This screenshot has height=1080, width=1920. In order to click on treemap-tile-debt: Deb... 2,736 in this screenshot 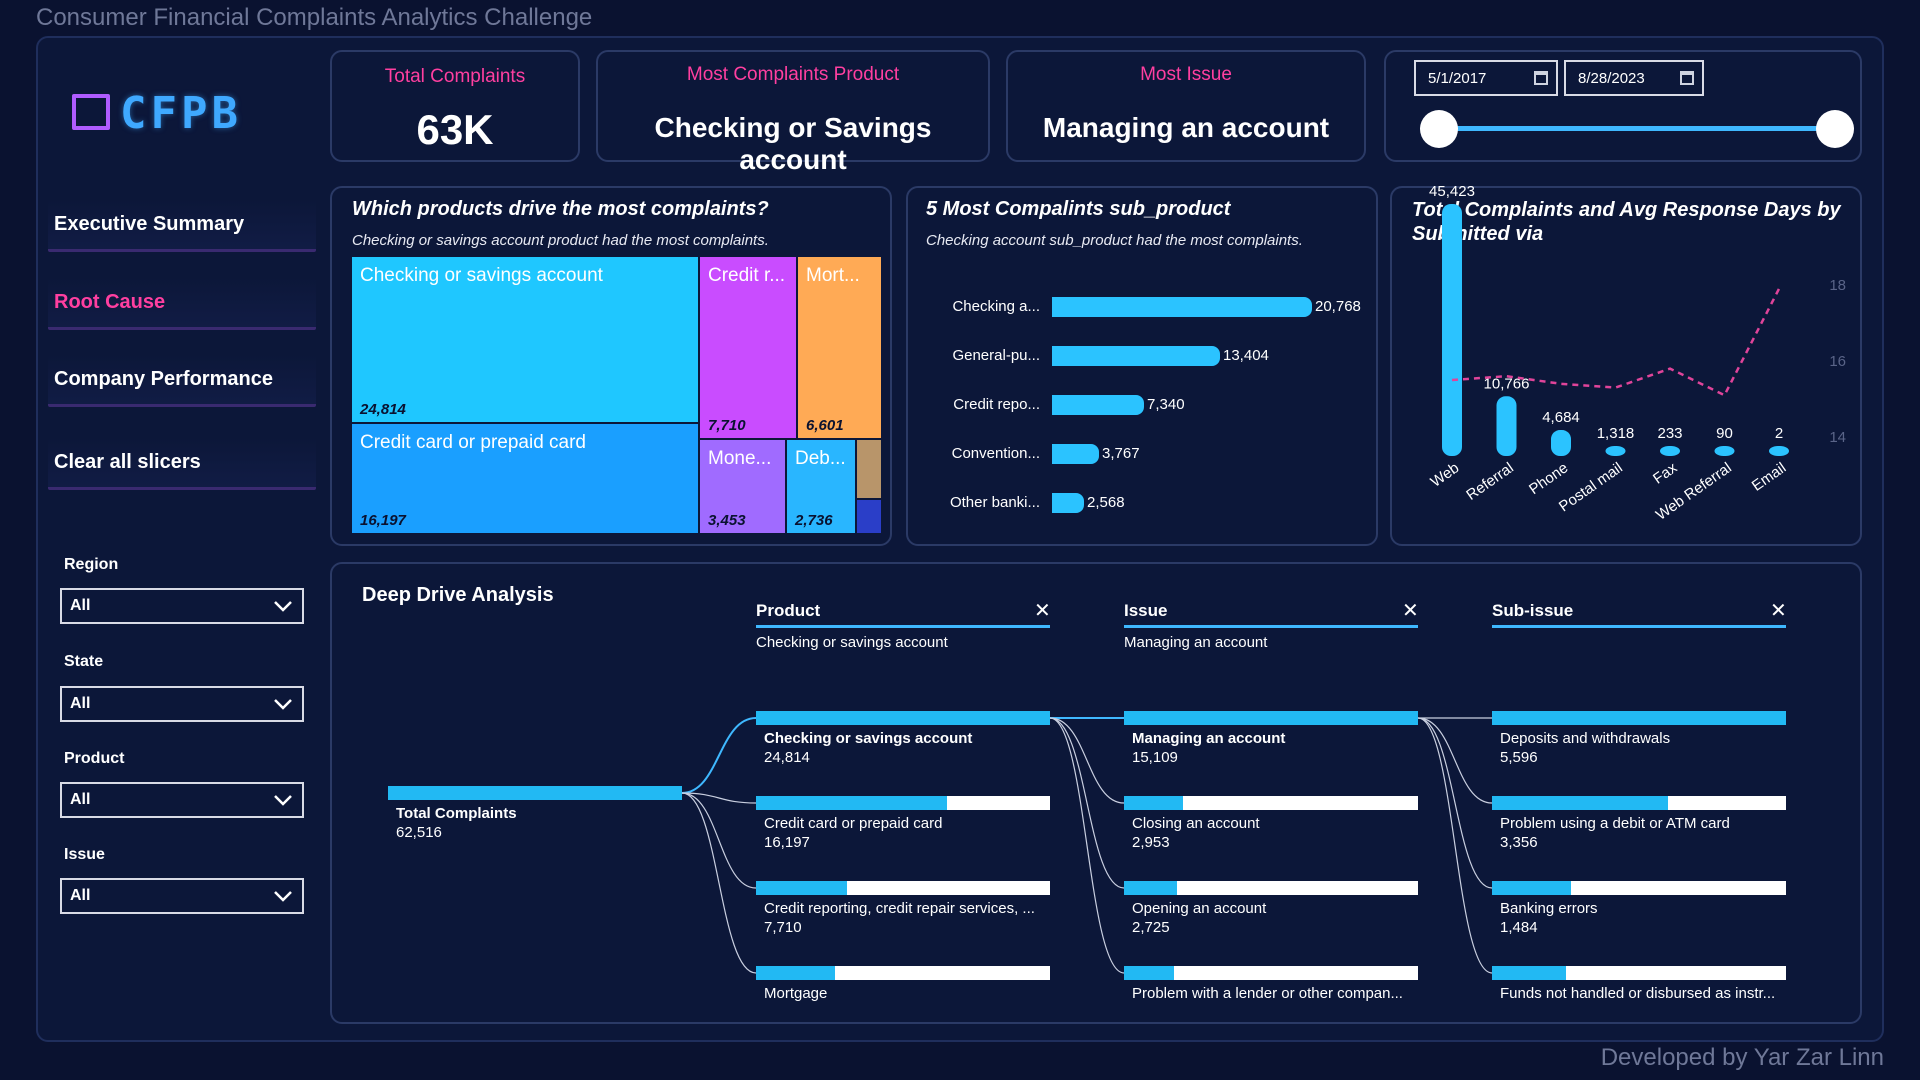, I will do `click(821, 486)`.